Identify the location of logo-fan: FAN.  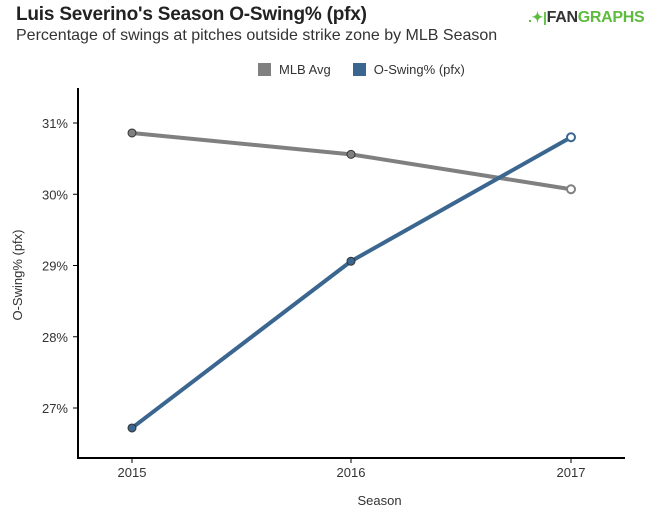
(562, 17).